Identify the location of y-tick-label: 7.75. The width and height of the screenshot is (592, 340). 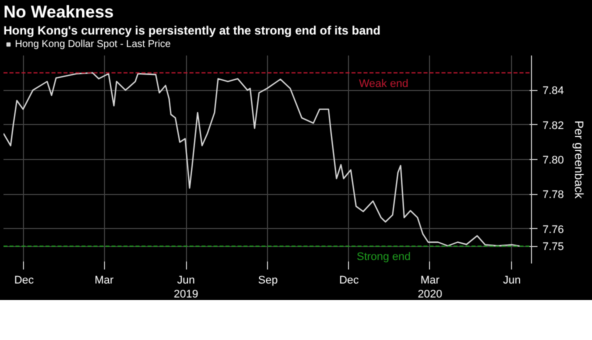
(553, 247).